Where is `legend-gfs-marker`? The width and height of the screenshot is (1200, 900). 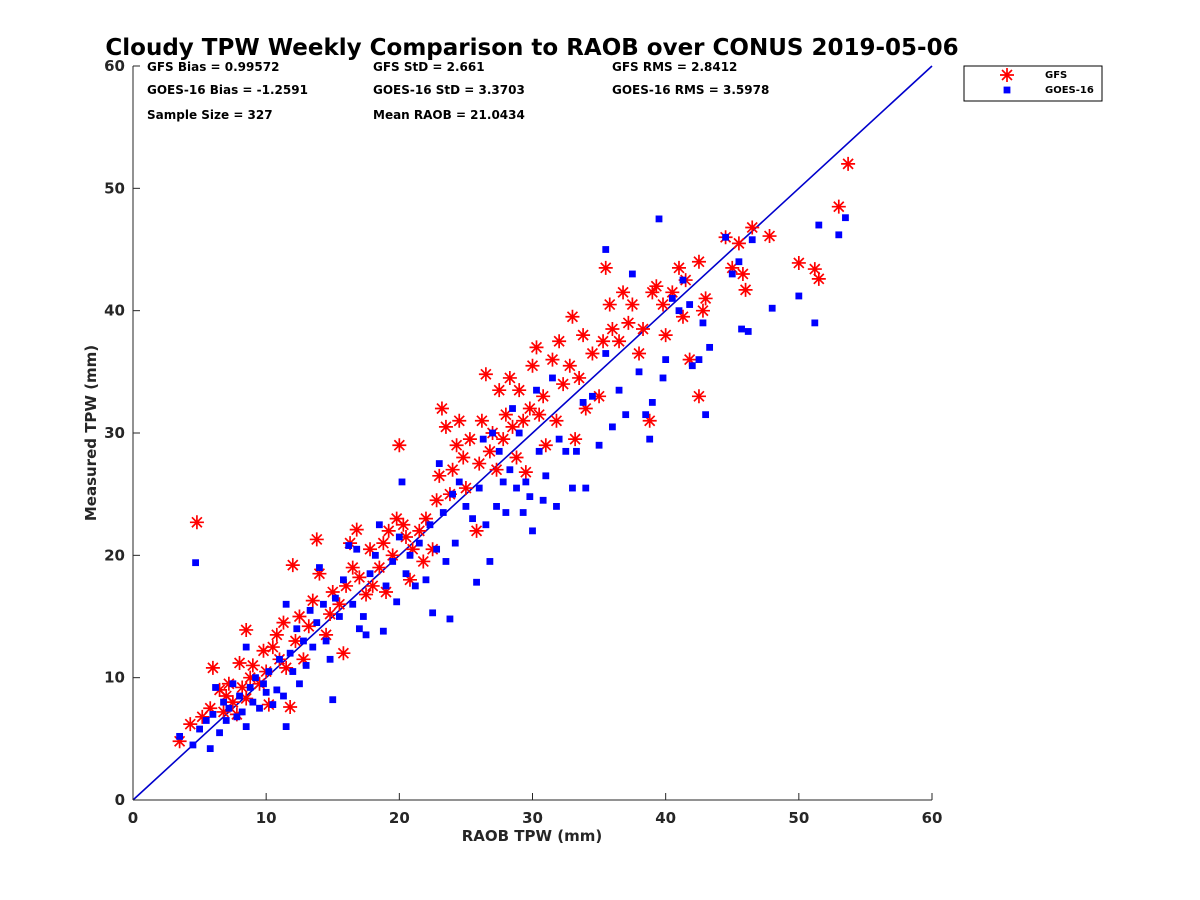 legend-gfs-marker is located at coordinates (1007, 75).